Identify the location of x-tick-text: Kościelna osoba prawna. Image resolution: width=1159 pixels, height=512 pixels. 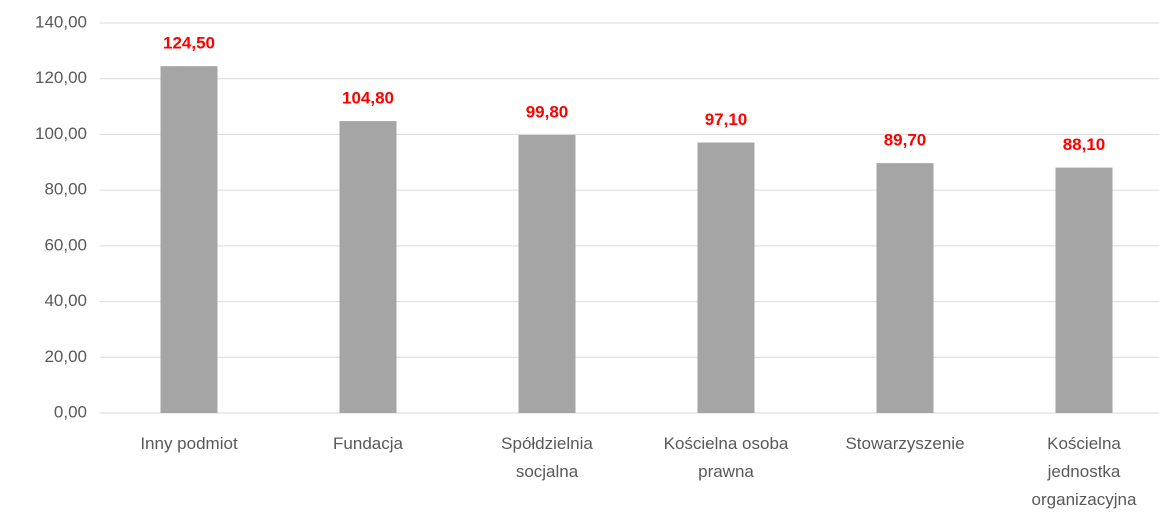
(726, 457).